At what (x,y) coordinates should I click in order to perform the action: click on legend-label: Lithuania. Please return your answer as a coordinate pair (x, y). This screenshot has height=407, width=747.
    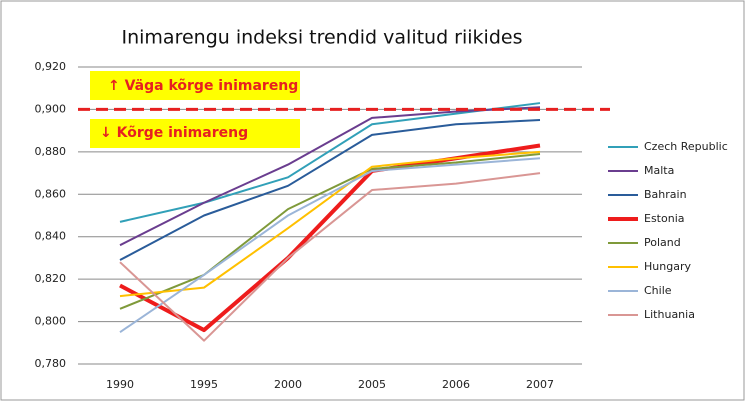
    Looking at the image, I should click on (669, 314).